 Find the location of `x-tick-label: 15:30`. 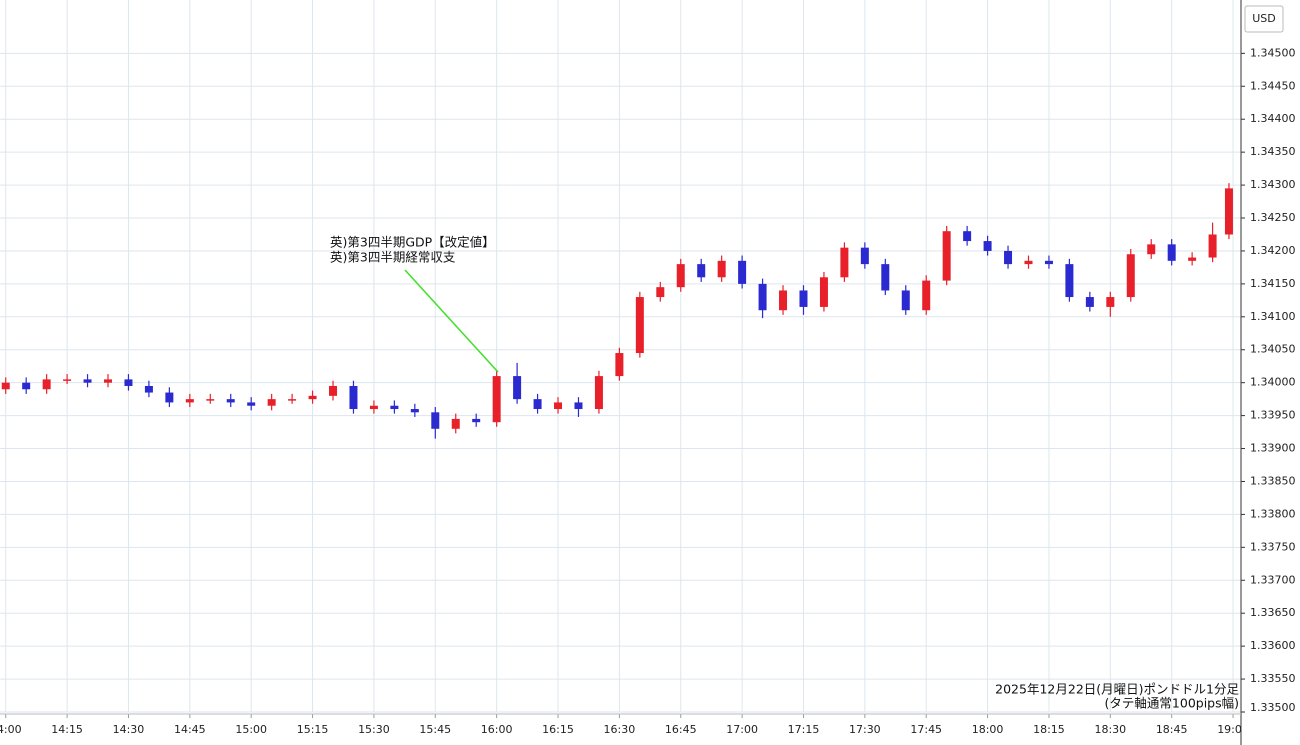

x-tick-label: 15:30 is located at coordinates (374, 729).